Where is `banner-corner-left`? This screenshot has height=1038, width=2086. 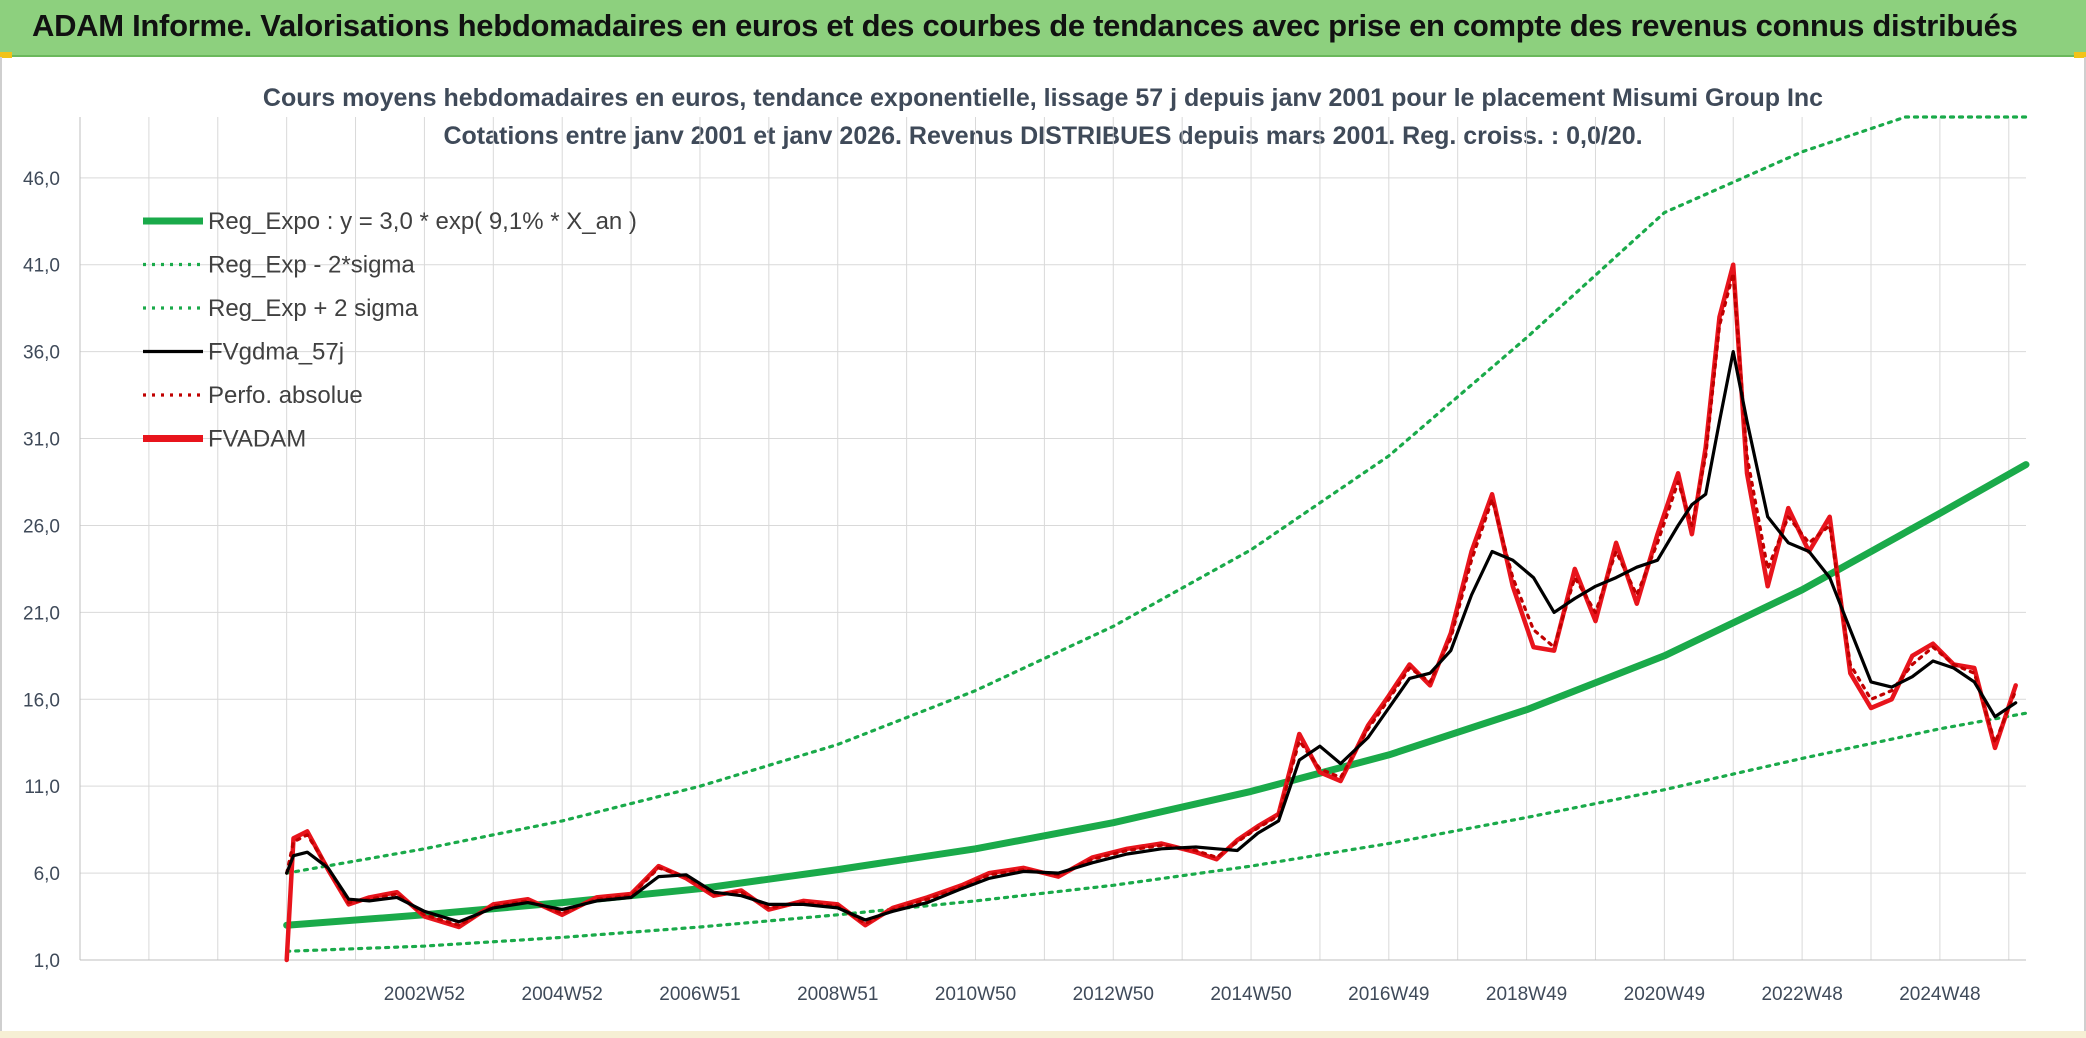 banner-corner-left is located at coordinates (6, 55).